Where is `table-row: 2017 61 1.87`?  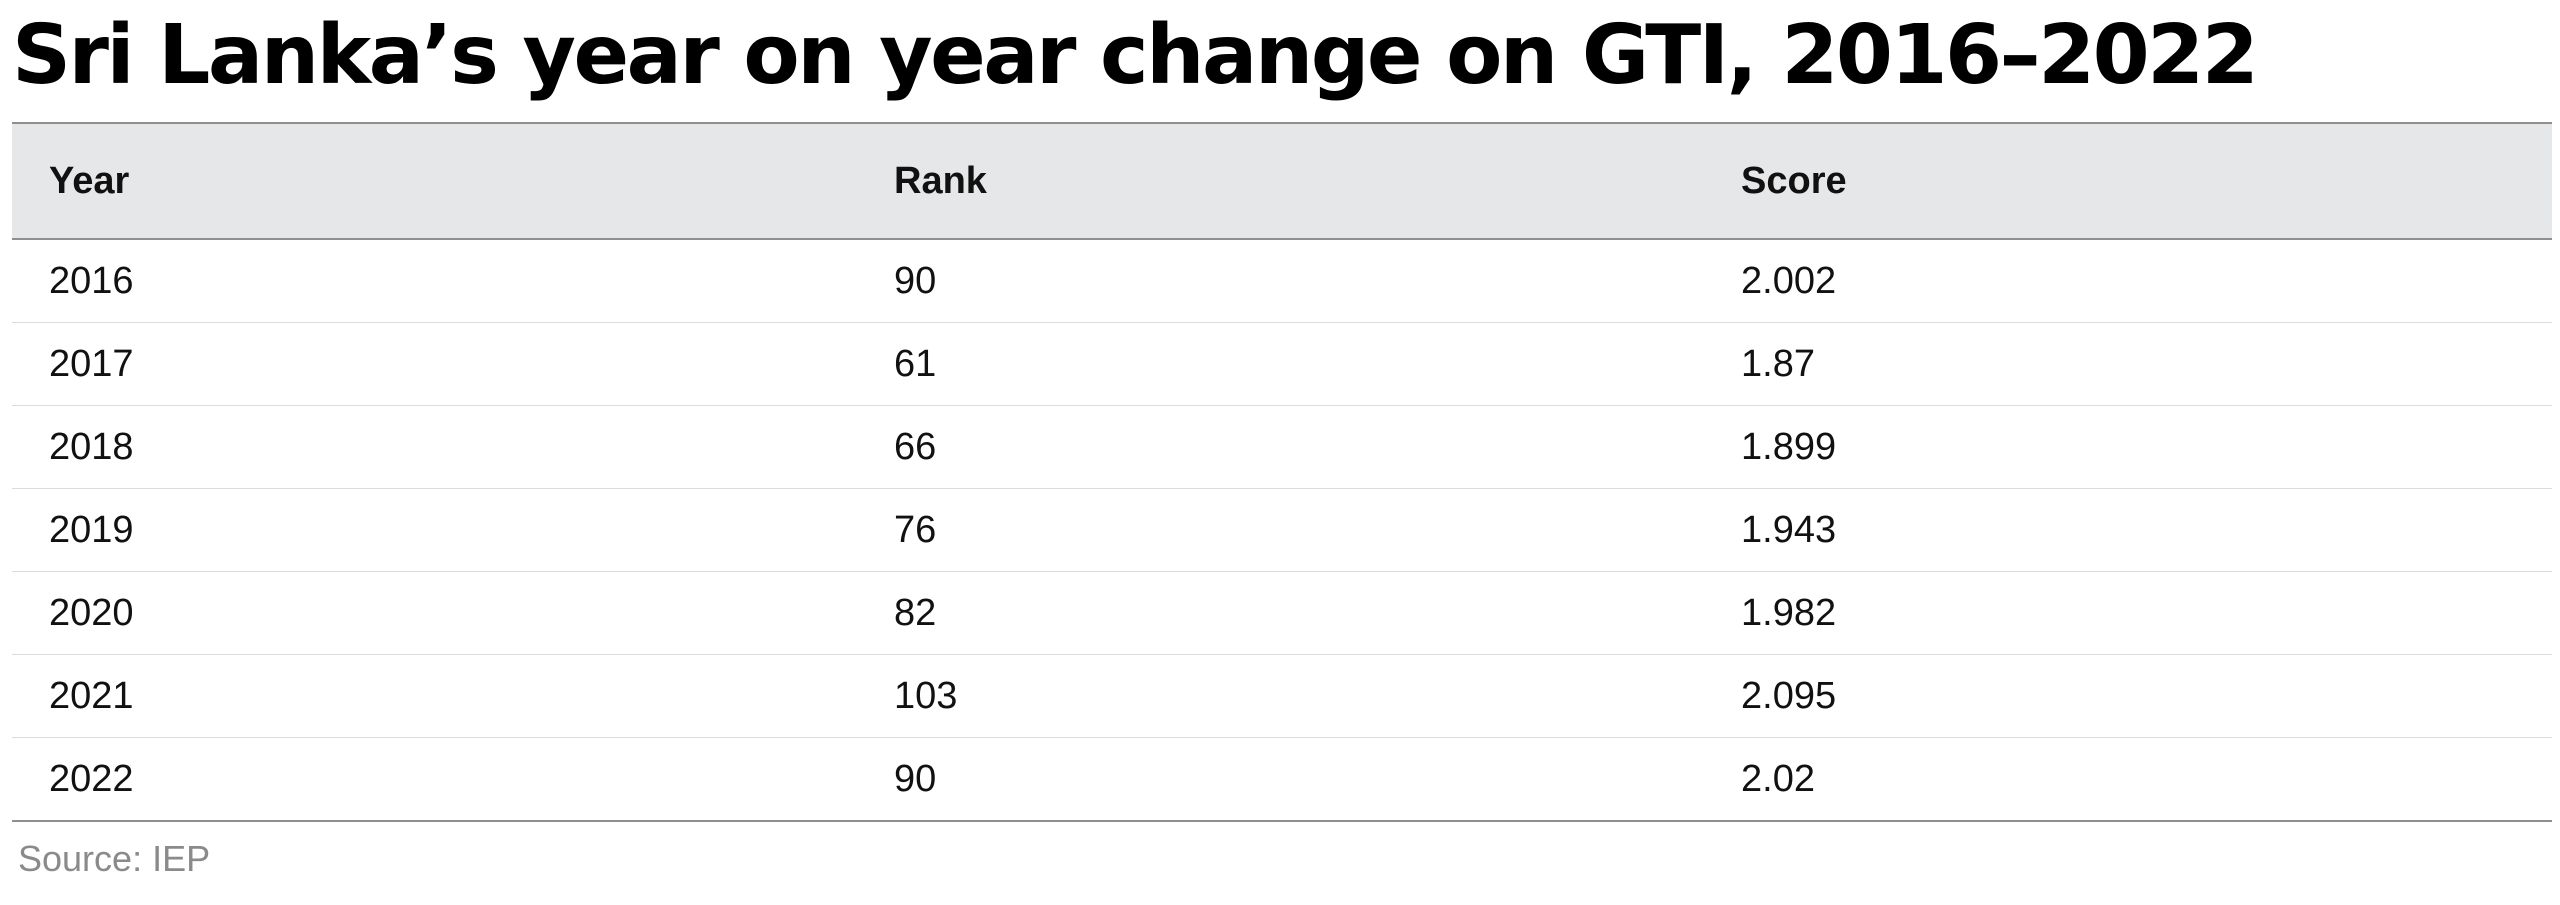 table-row: 2017 61 1.87 is located at coordinates (1282, 364).